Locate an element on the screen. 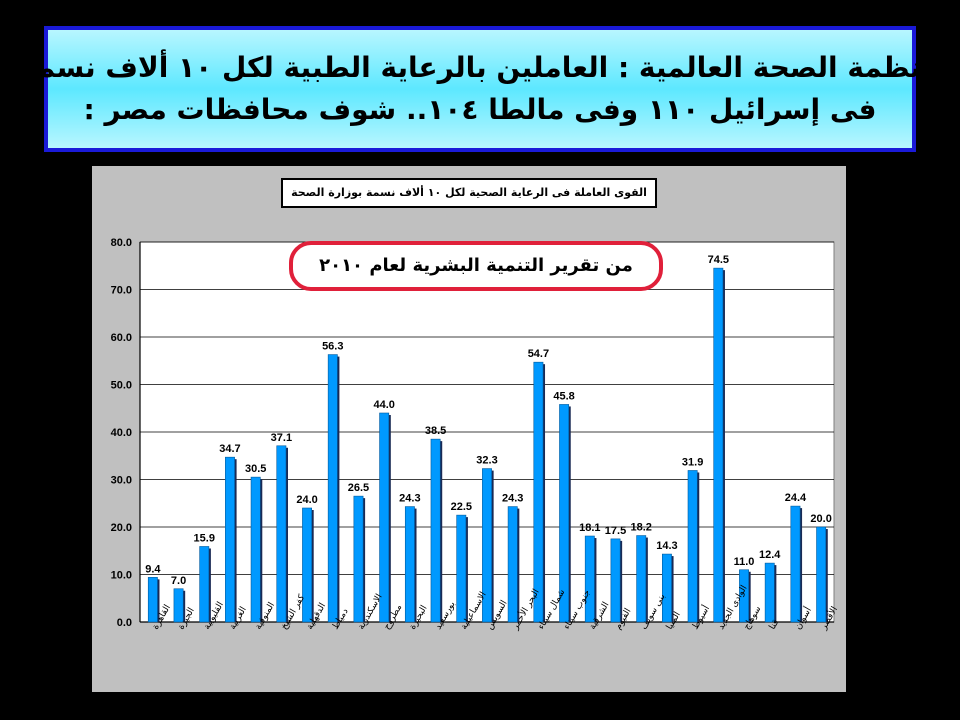  data-label: 20.0 is located at coordinates (820, 519).